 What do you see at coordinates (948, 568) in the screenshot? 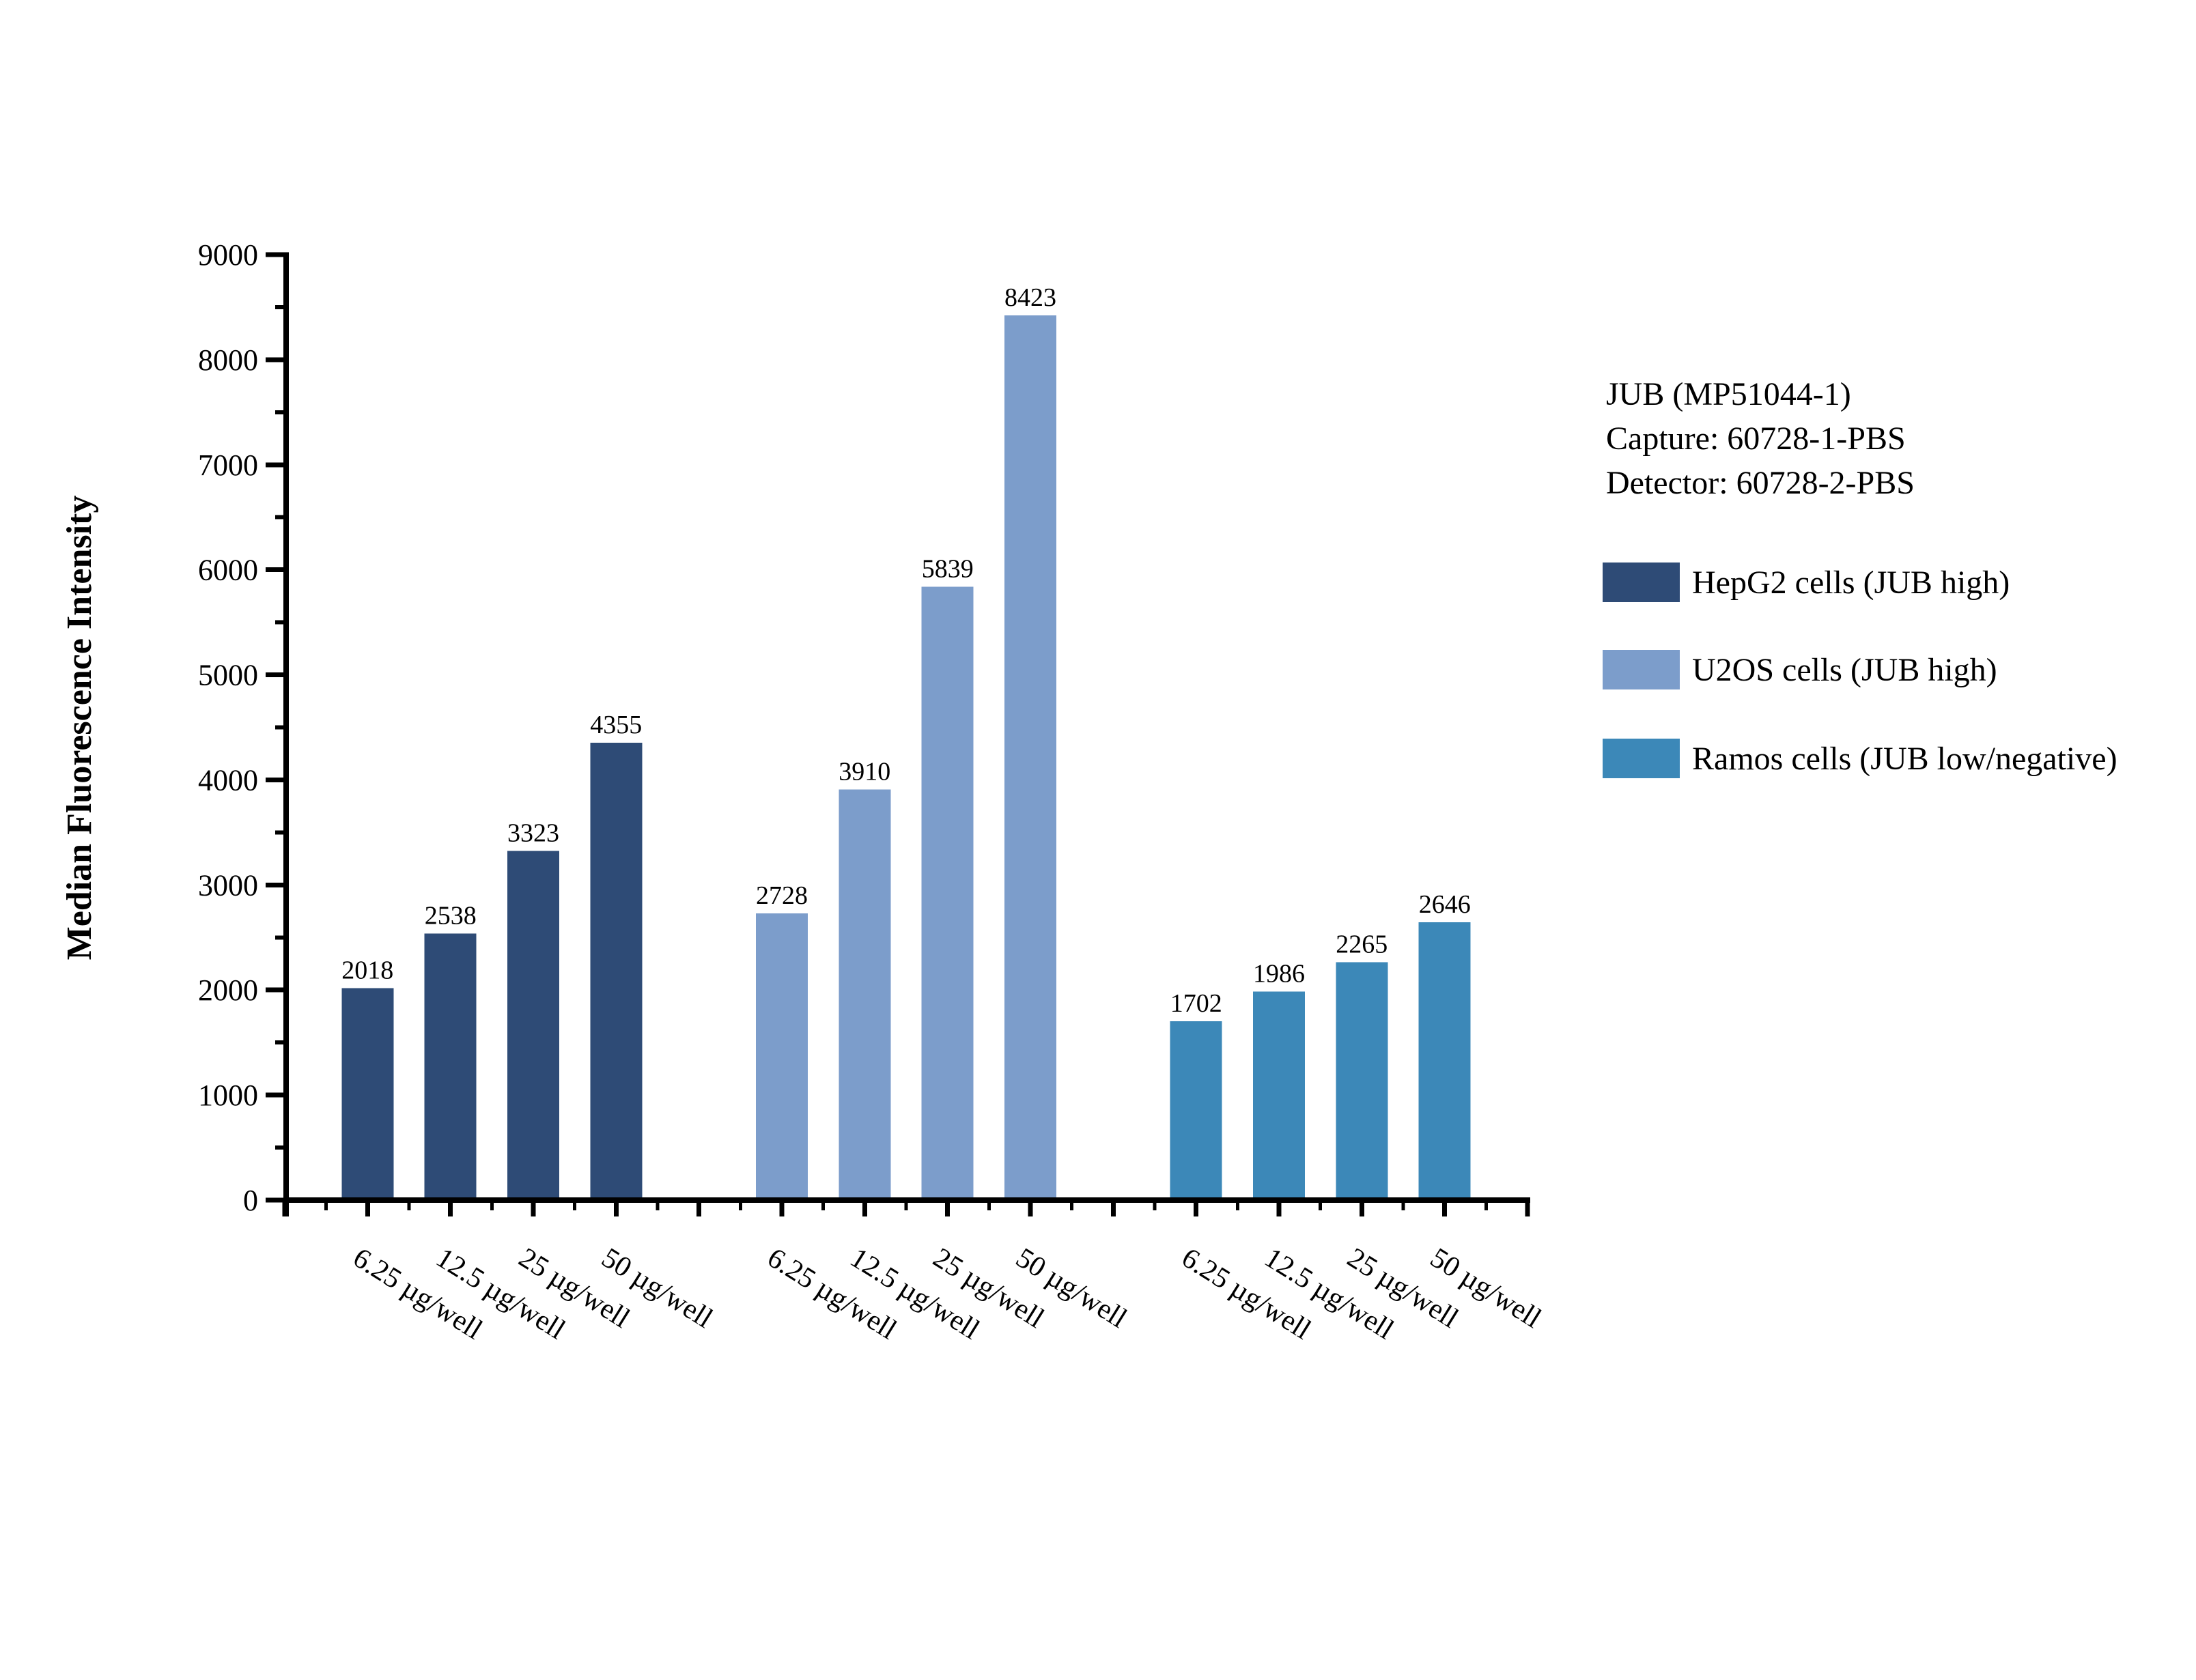
I see `value-label: 5839` at bounding box center [948, 568].